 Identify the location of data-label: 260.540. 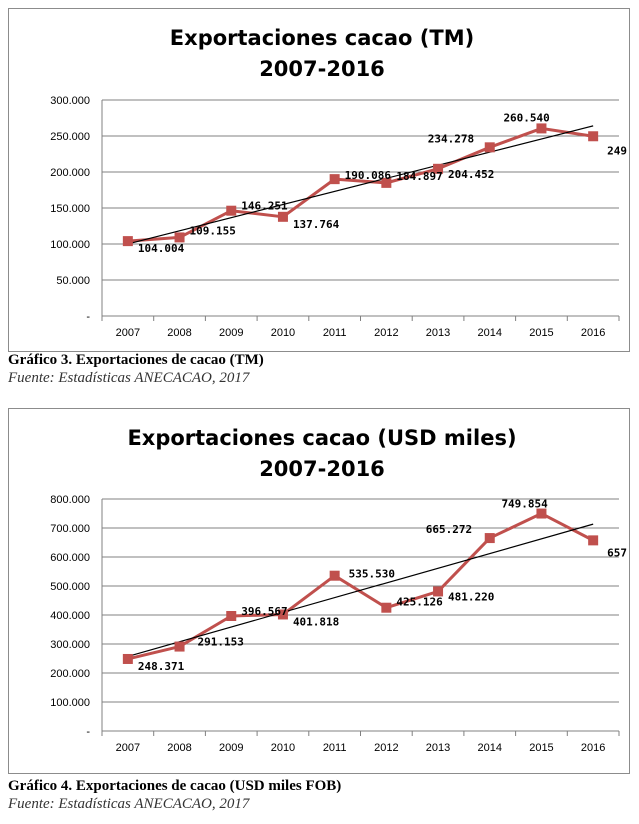
(526, 117).